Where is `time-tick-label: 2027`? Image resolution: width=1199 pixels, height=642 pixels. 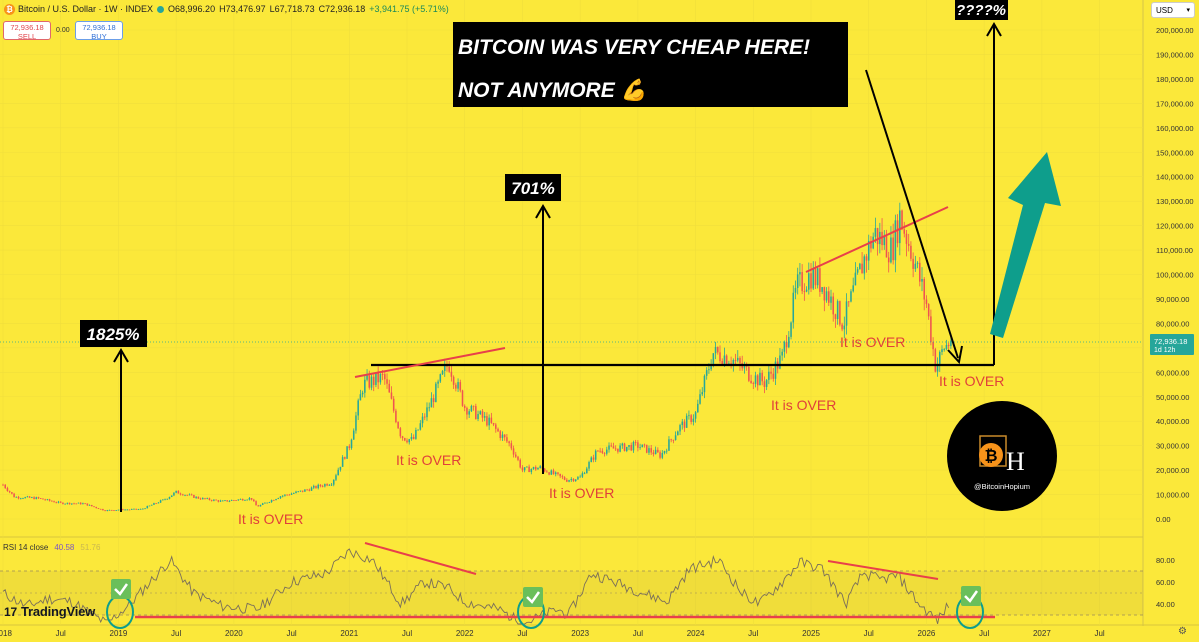 time-tick-label: 2027 is located at coordinates (1042, 633).